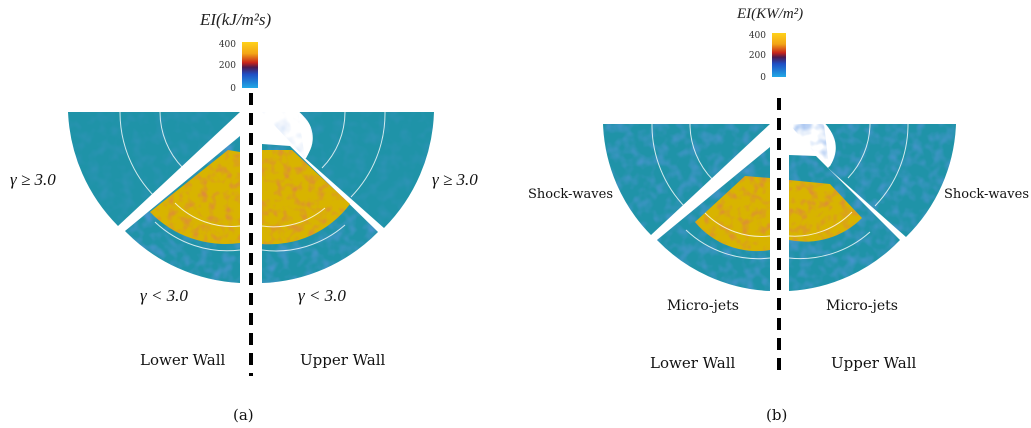 This screenshot has width=1031, height=428. Describe the element at coordinates (33, 179) in the screenshot. I see `regime-label-upper-left-a: γ ≥ 3.0` at that location.